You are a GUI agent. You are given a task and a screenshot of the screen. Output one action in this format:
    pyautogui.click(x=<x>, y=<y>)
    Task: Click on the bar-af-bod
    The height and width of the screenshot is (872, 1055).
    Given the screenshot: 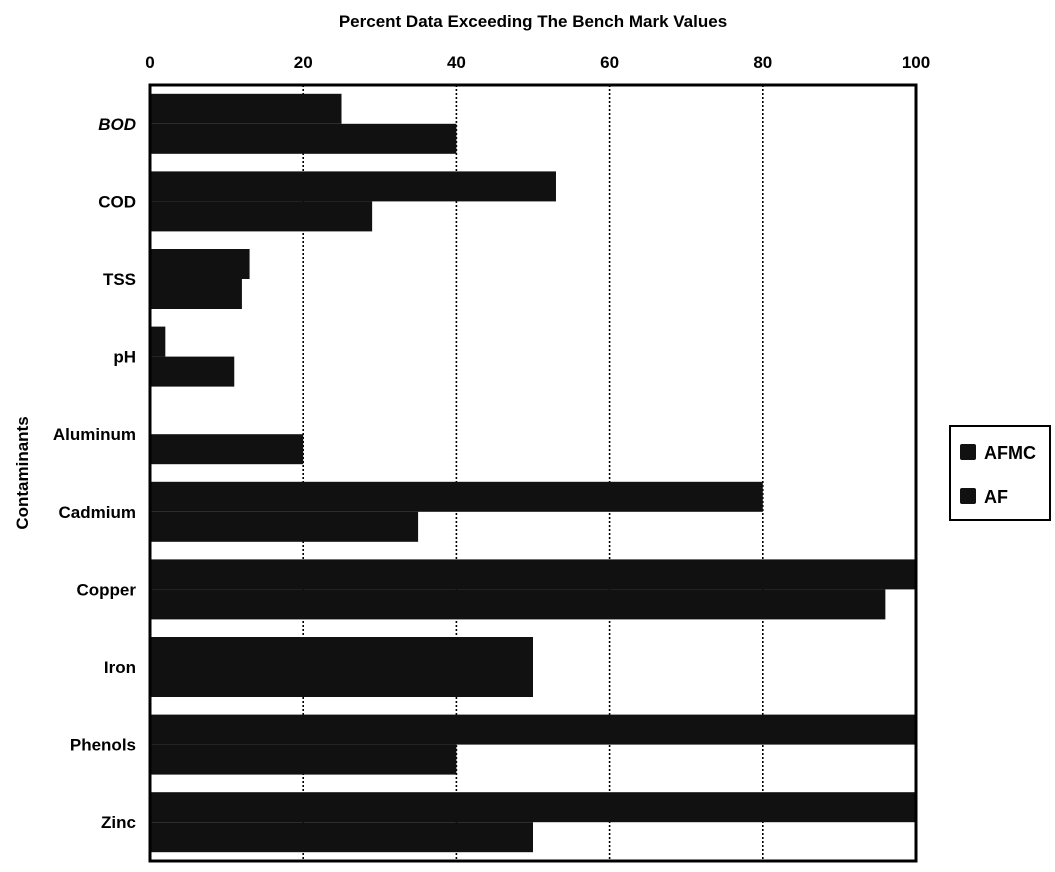 What is the action you would take?
    pyautogui.click(x=303, y=139)
    